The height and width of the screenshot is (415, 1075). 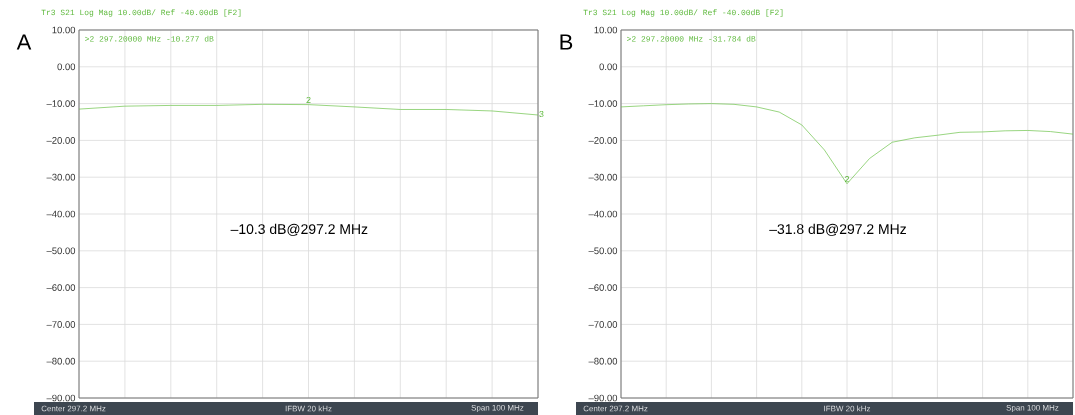 I want to click on annotation: –31.8 dB@297.2 MHz, so click(x=837, y=229).